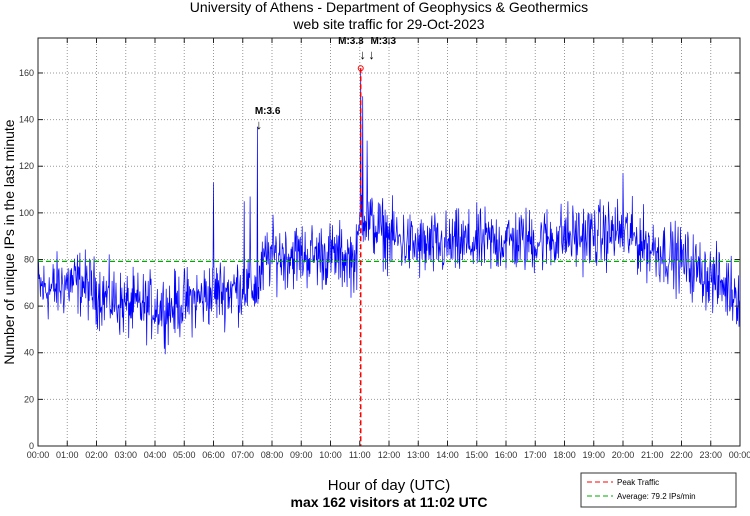 The image size is (750, 516). Describe the element at coordinates (535, 455) in the screenshot. I see `x-tick-label: 17:00` at that location.